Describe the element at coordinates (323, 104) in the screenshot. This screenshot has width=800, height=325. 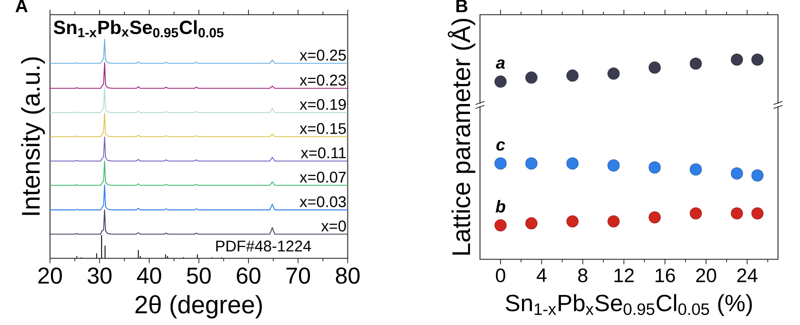
I see `series-label: x=0.19` at that location.